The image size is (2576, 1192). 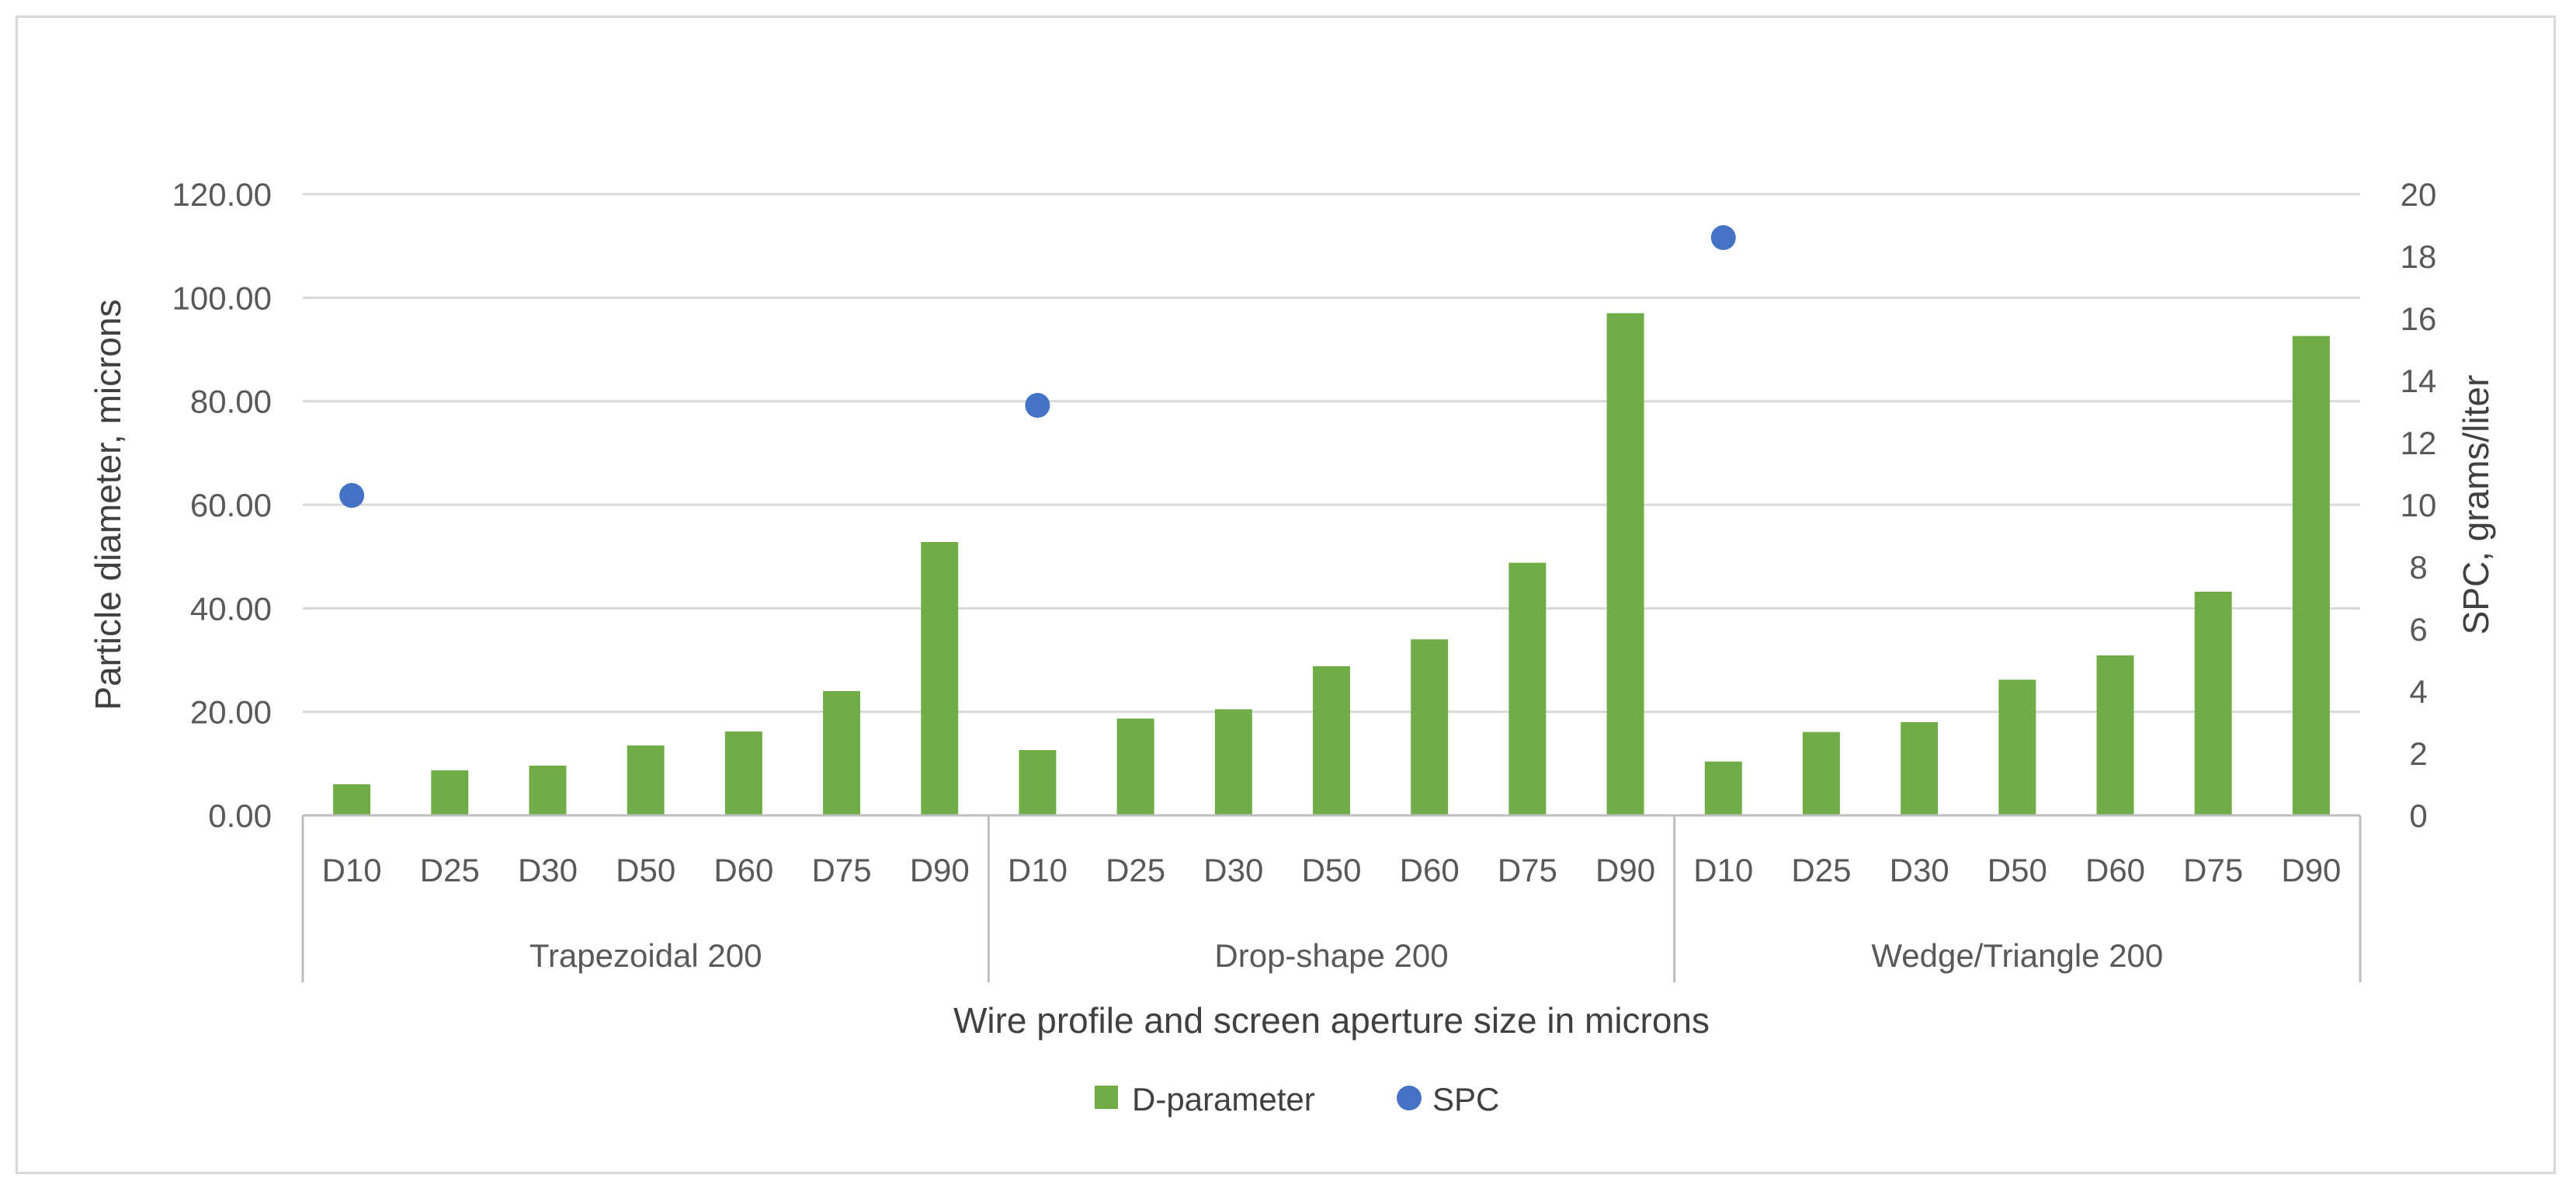 What do you see at coordinates (2418, 691) in the screenshot?
I see `y2-tick-label: 4` at bounding box center [2418, 691].